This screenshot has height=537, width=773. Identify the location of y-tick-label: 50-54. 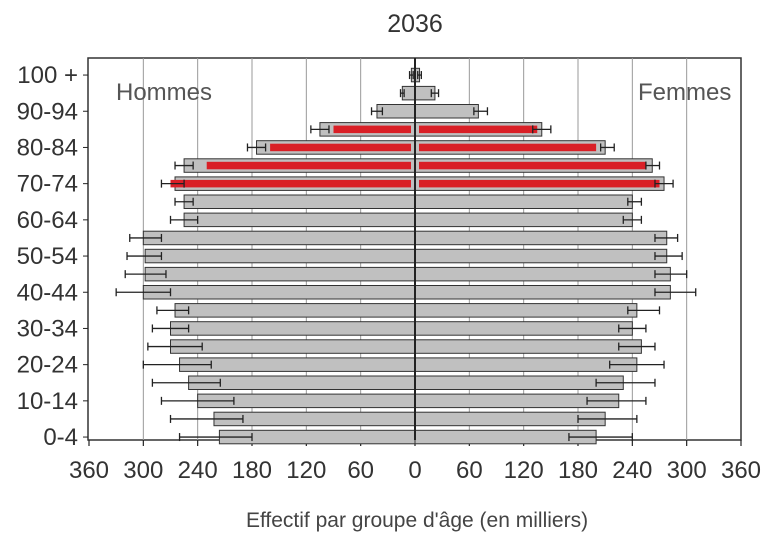
(47, 256).